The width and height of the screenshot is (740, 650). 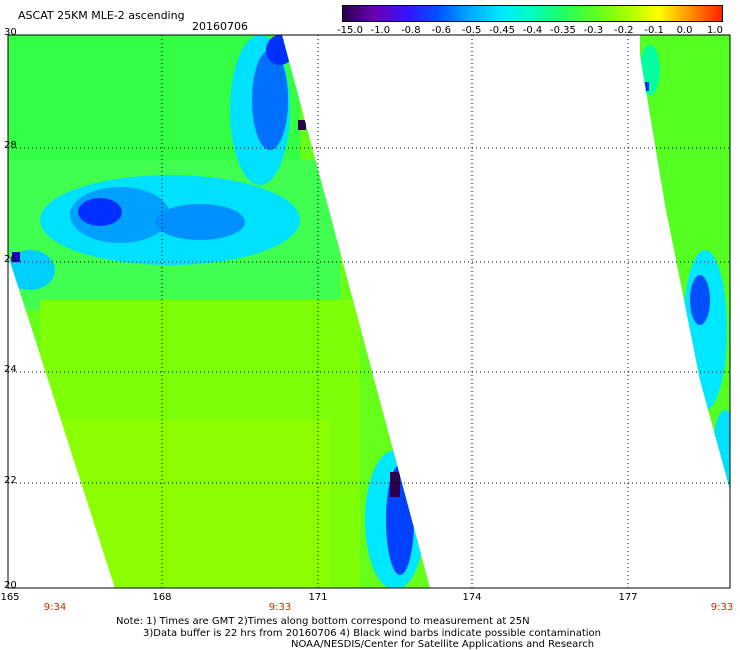 What do you see at coordinates (10, 145) in the screenshot?
I see `latitude-label: 28` at bounding box center [10, 145].